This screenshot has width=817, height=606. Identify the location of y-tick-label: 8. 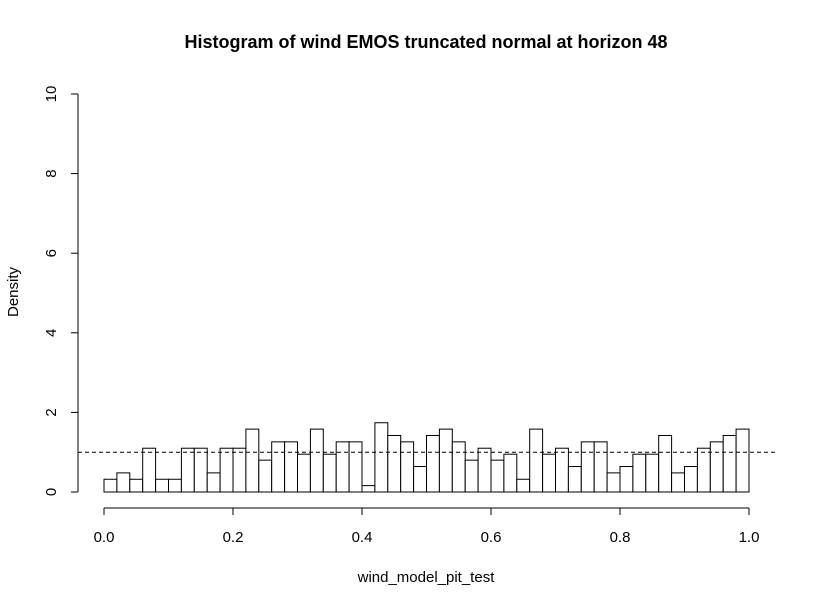
(51, 173).